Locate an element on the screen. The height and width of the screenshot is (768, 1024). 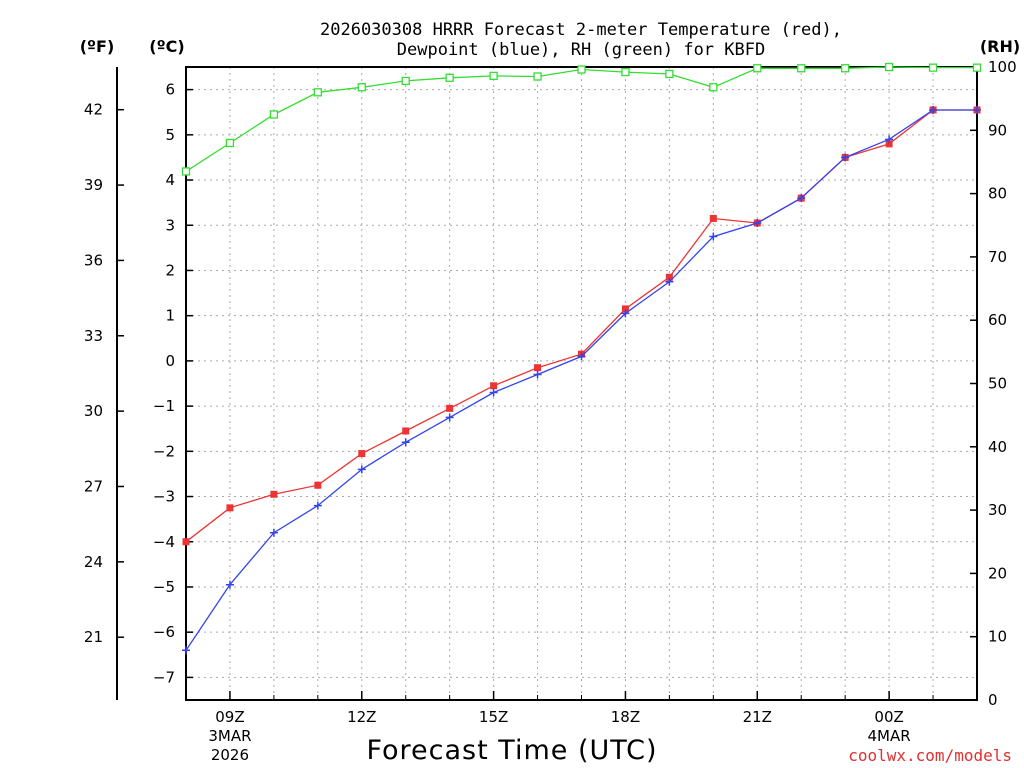
x-tick-label: 15Z is located at coordinates (493, 717).